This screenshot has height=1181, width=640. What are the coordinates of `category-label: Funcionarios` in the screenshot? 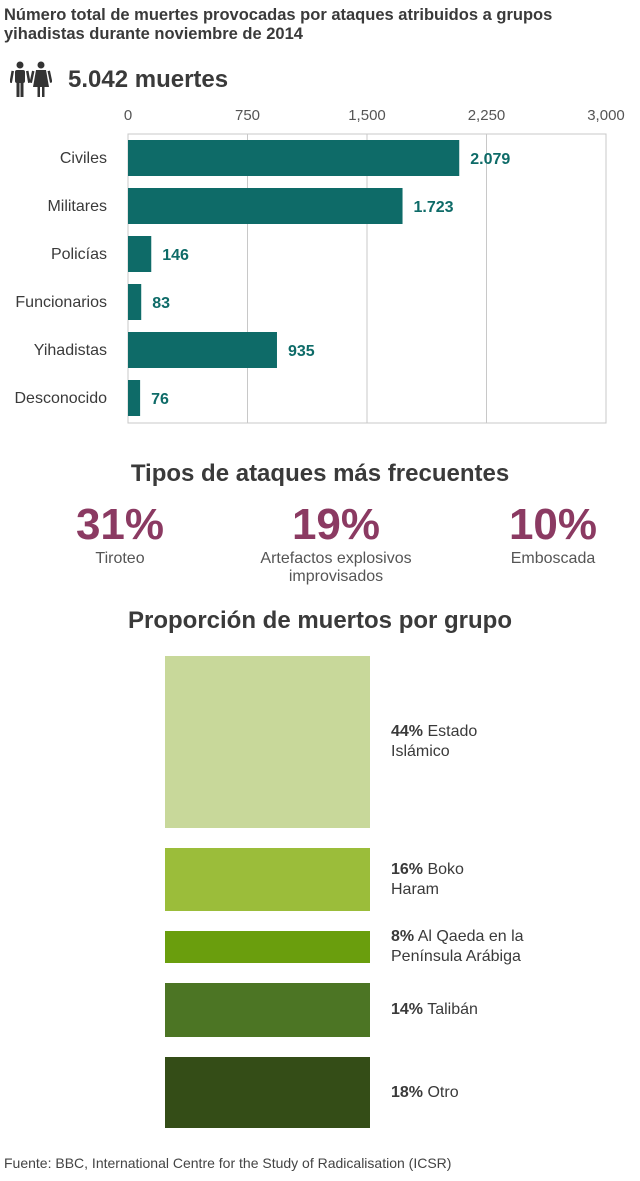 It's located at (61, 302).